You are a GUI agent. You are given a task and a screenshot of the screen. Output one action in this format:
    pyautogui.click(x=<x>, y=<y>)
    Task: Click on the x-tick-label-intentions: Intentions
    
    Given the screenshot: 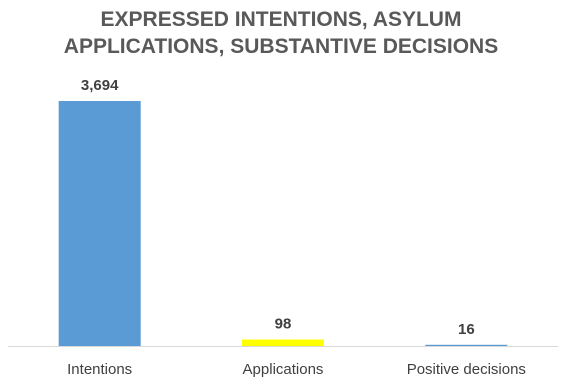 What is the action you would take?
    pyautogui.click(x=99, y=369)
    